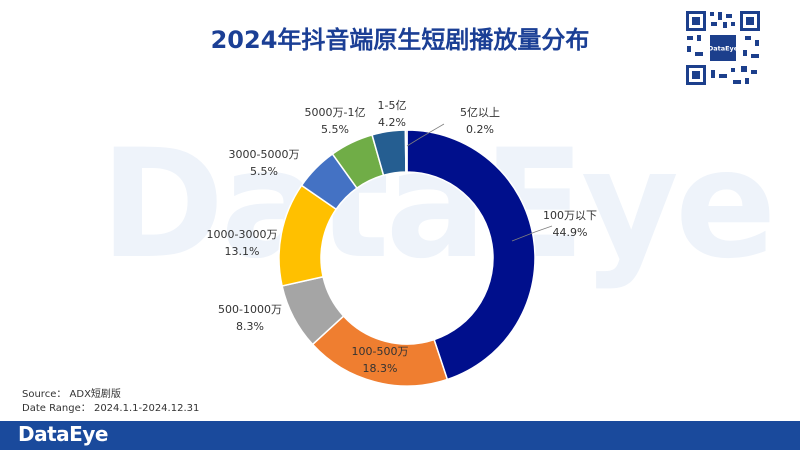  Describe the element at coordinates (242, 251) in the screenshot. I see `slice-value-1000-3000: 13.1%` at that location.